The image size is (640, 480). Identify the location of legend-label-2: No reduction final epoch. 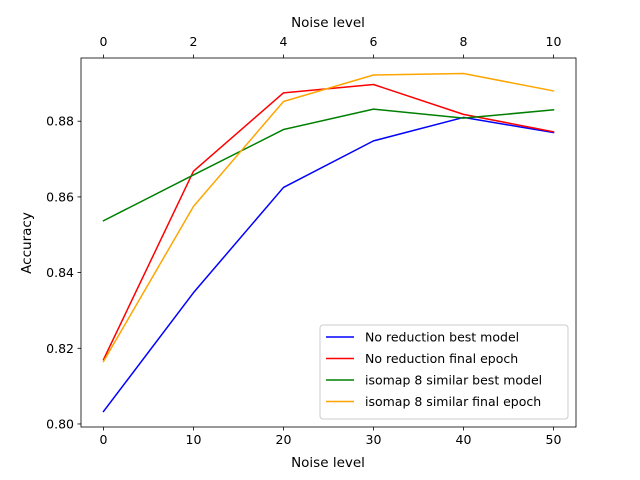
(441, 358).